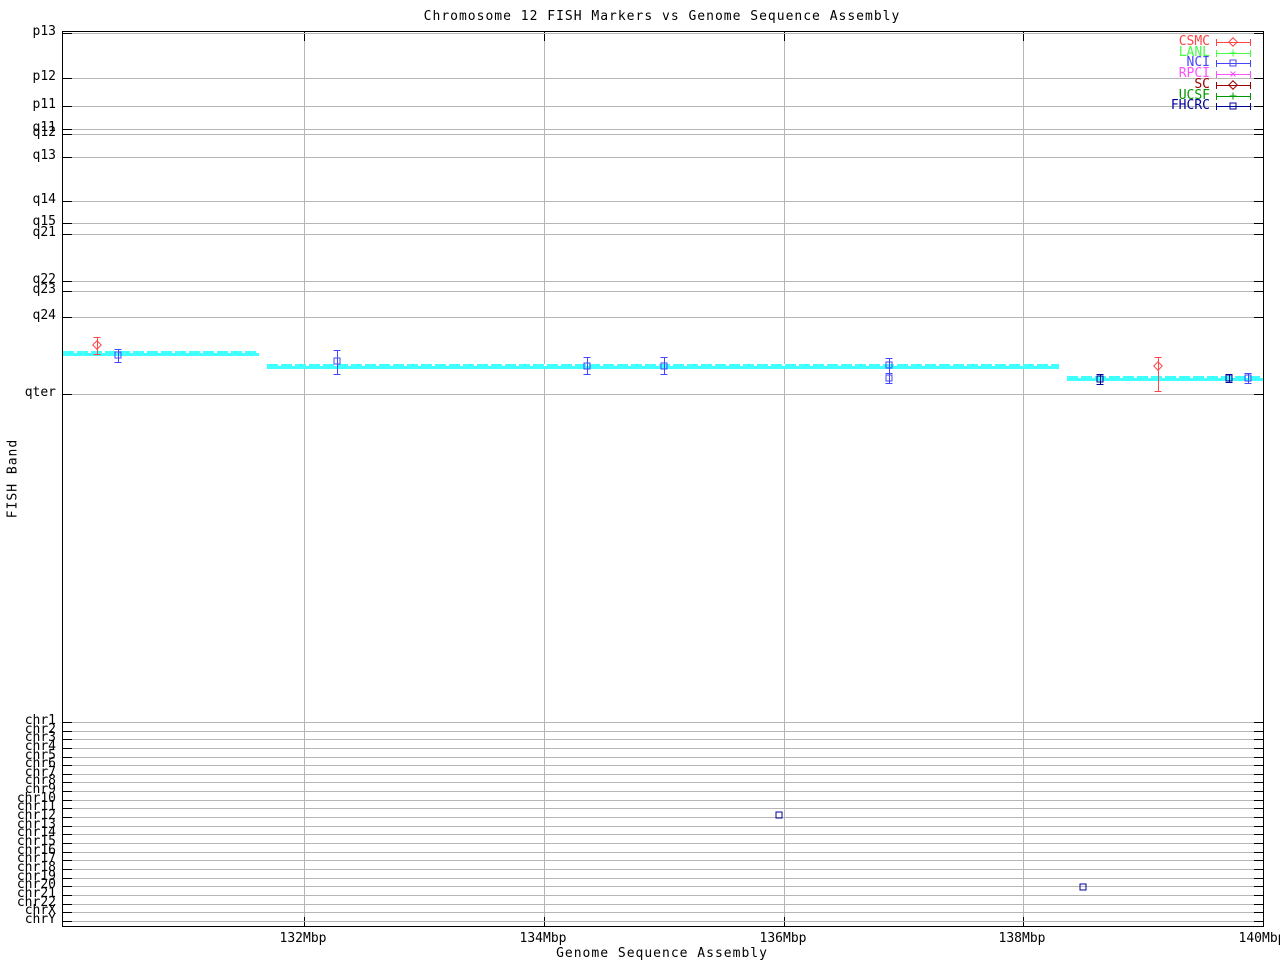  I want to click on y-tick-label: chr20, so click(36, 884).